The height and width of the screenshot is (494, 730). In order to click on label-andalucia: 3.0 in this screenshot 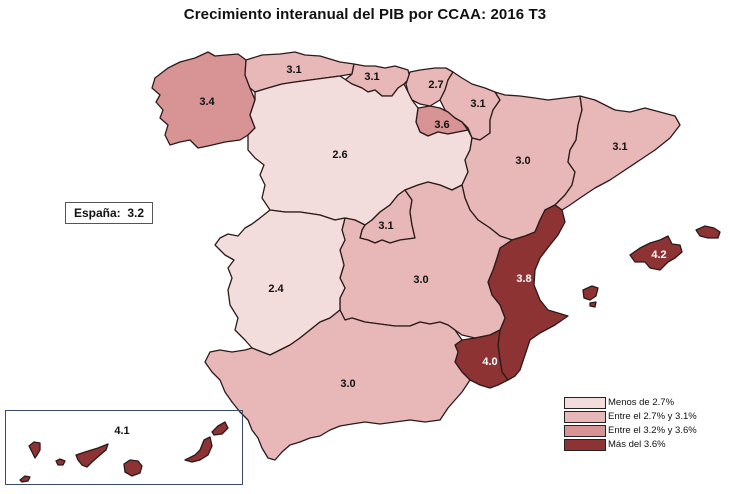, I will do `click(347, 384)`.